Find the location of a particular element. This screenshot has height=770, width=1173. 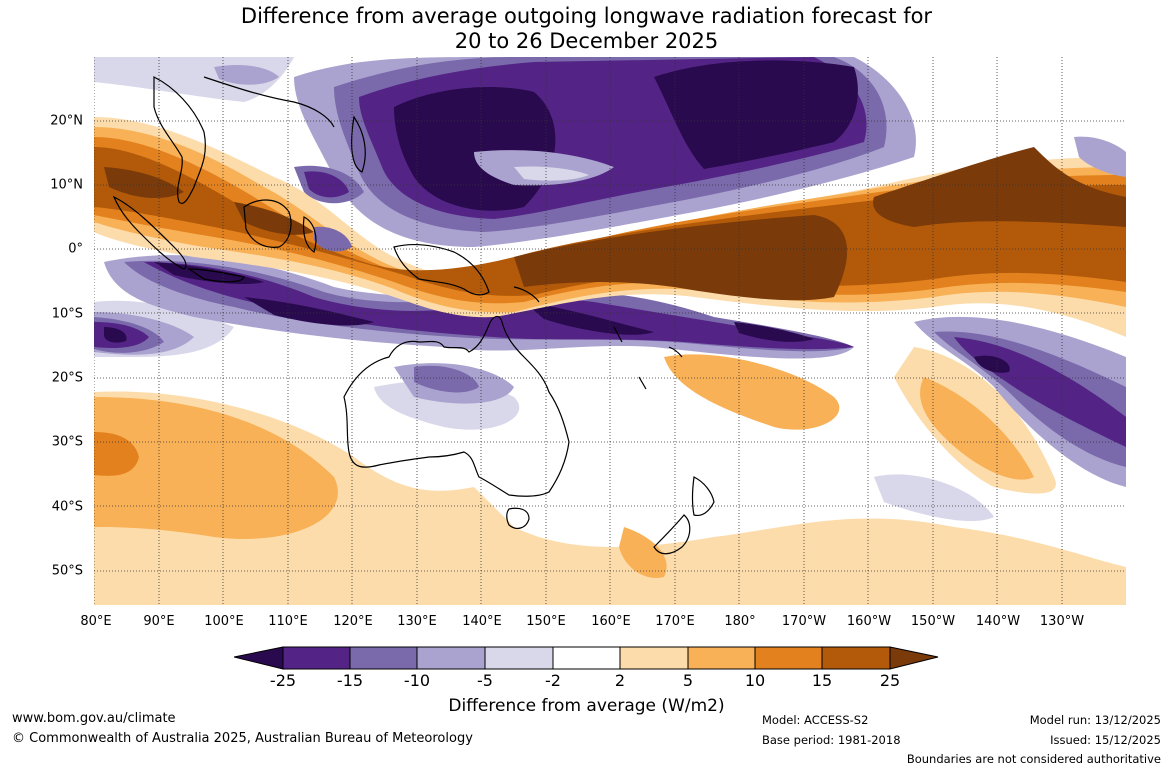

nz-north-coast is located at coordinates (703, 496).